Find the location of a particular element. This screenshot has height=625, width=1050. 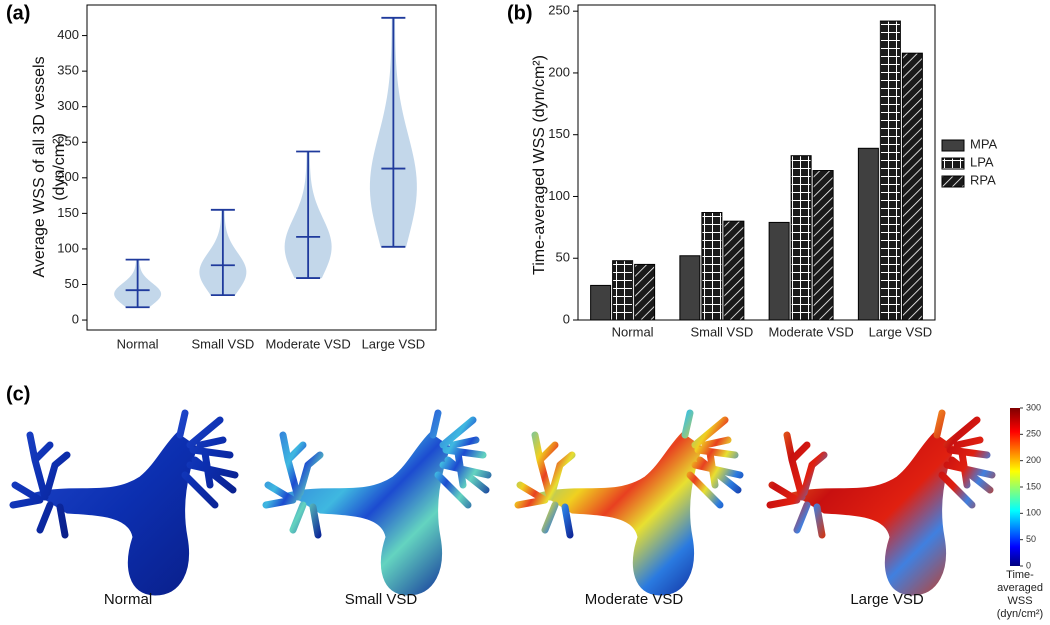

colorbar is located at coordinates (1015, 487).